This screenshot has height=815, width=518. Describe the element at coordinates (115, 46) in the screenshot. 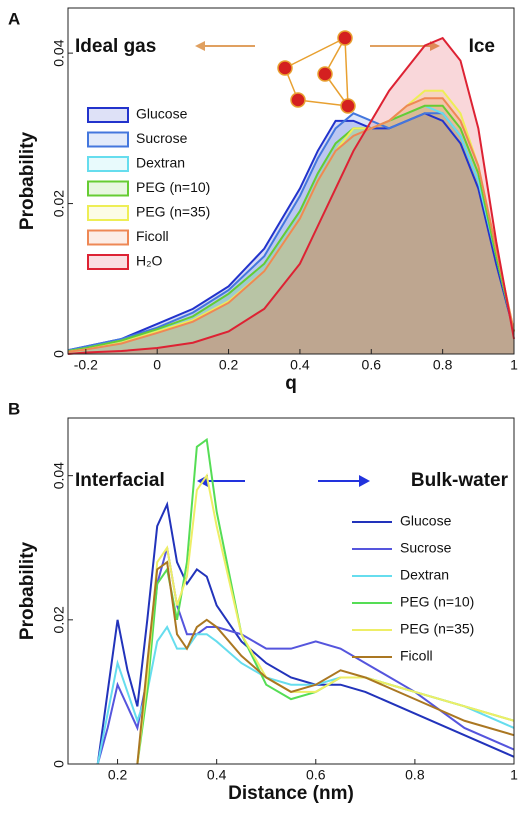

I see `annotation: Ideal gas` at that location.